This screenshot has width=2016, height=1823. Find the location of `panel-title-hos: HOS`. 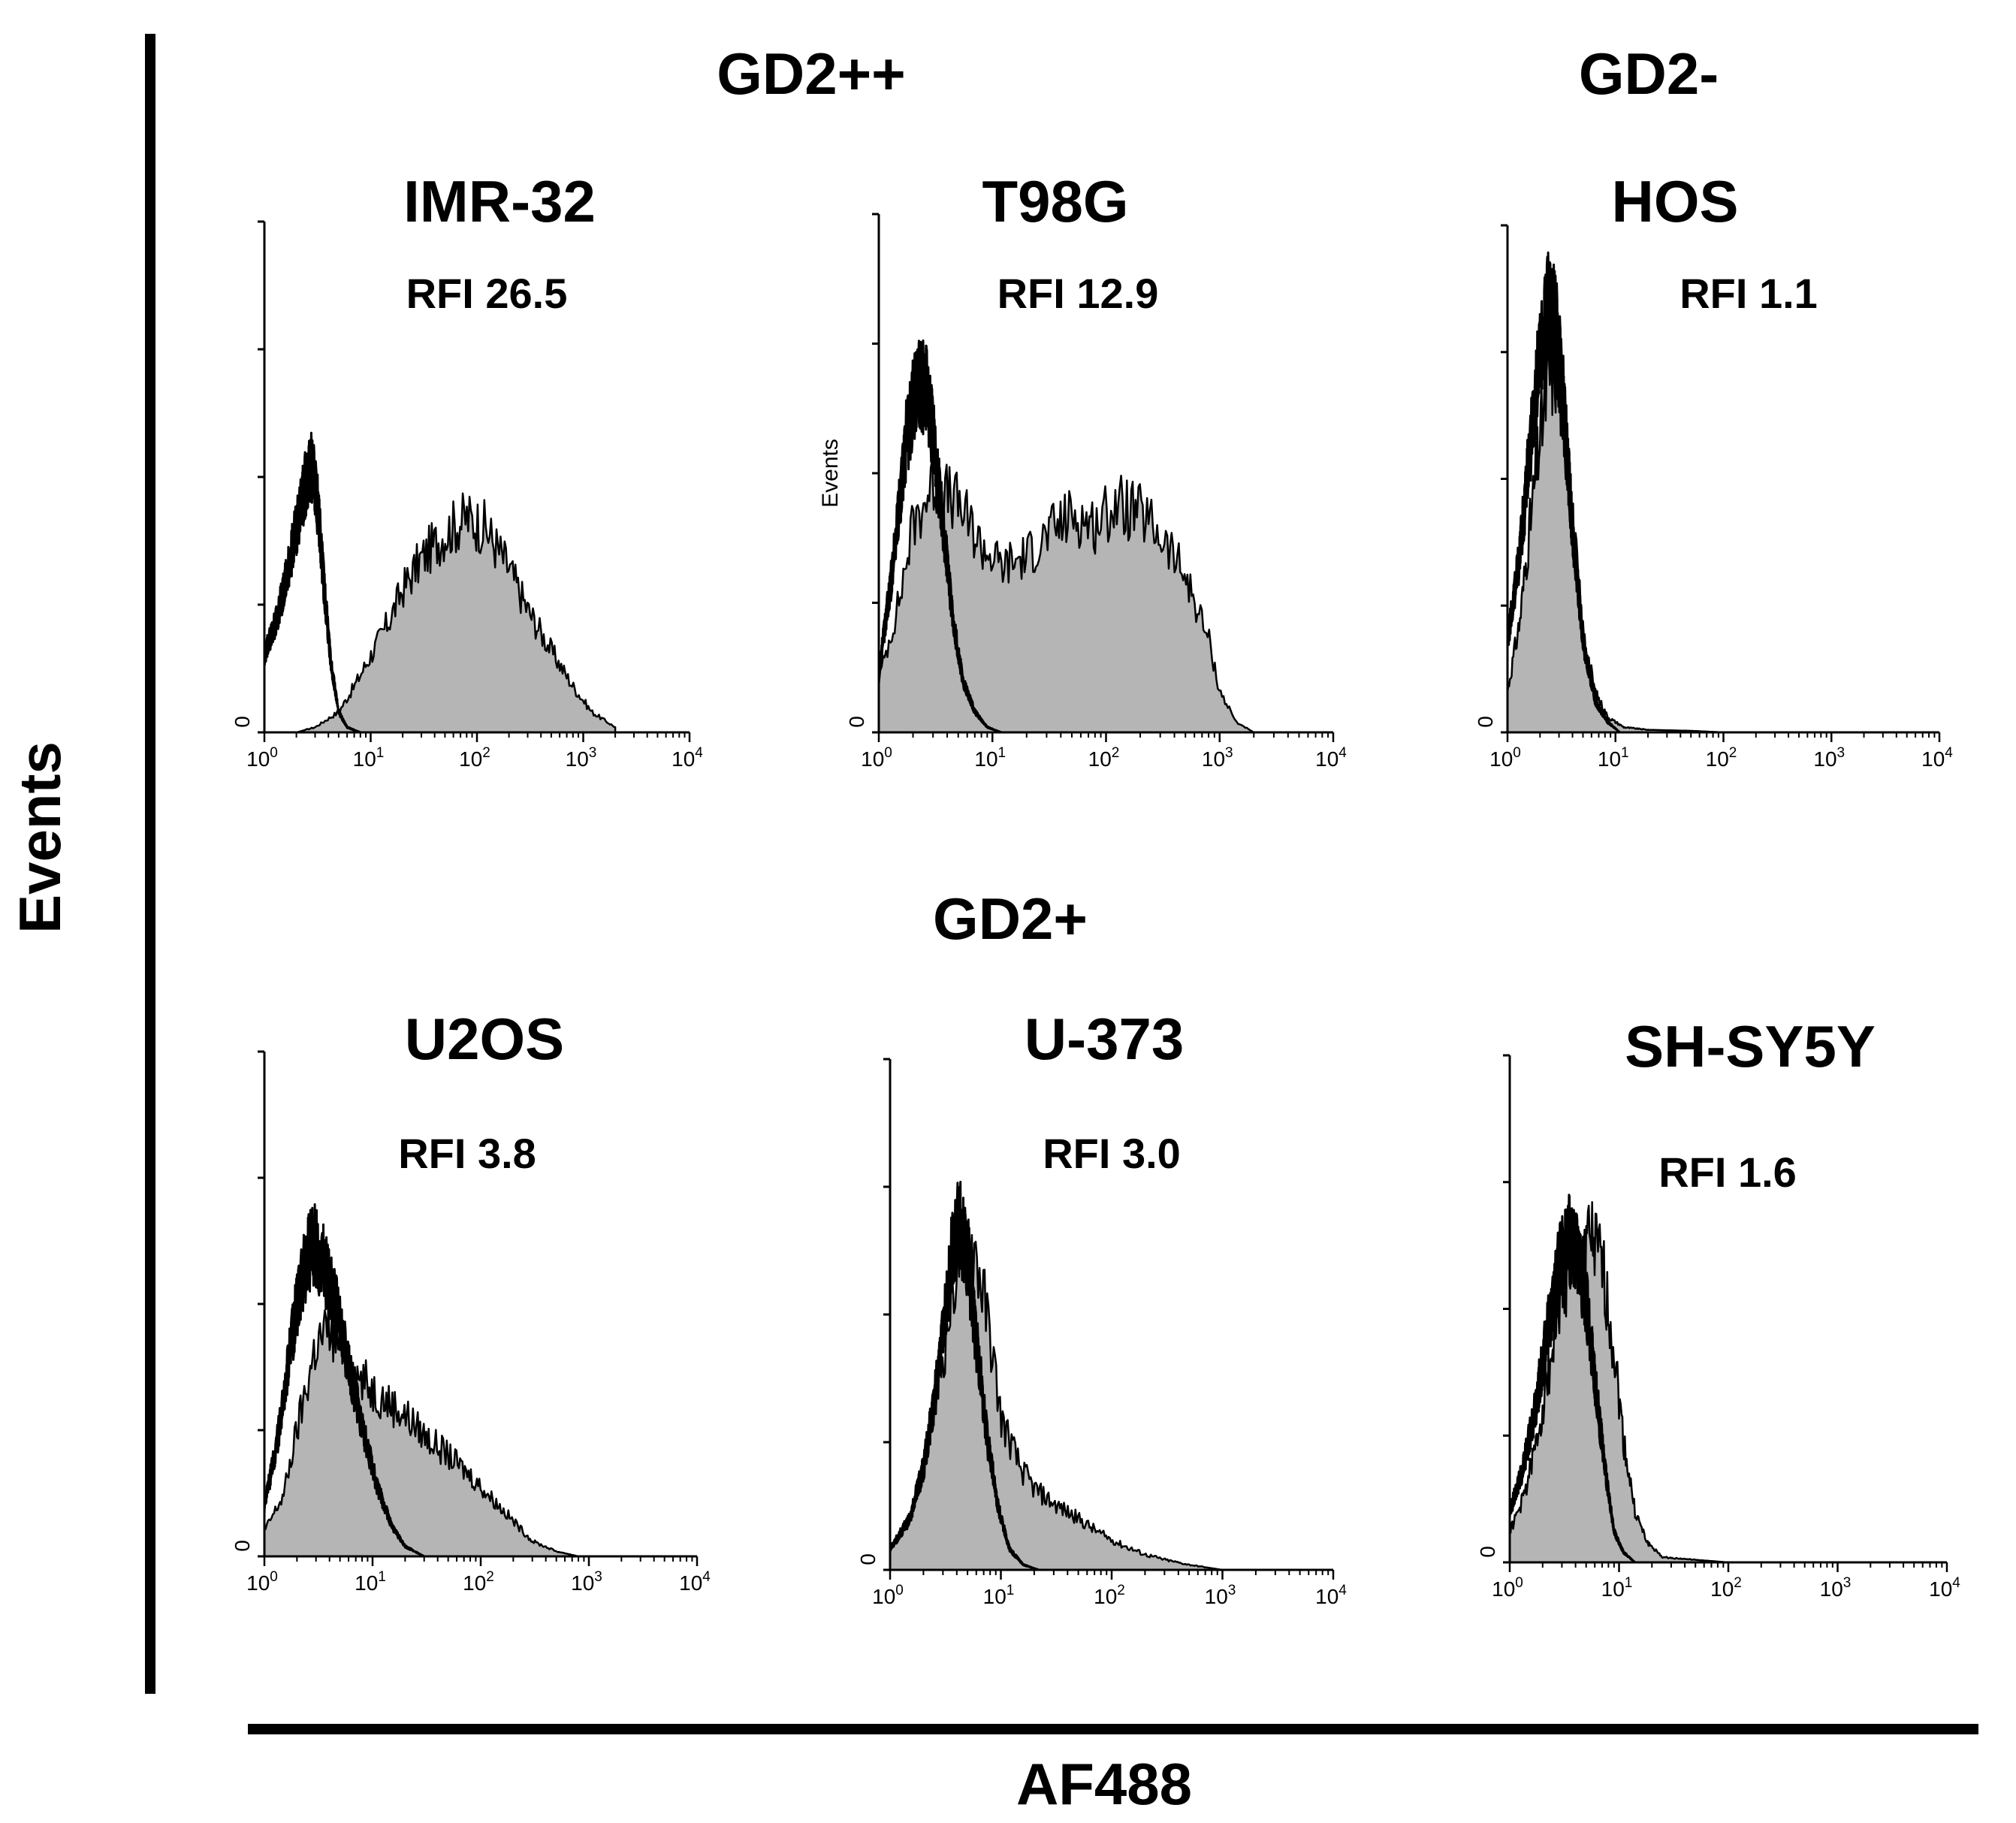

panel-title-hos: HOS is located at coordinates (1674, 201).